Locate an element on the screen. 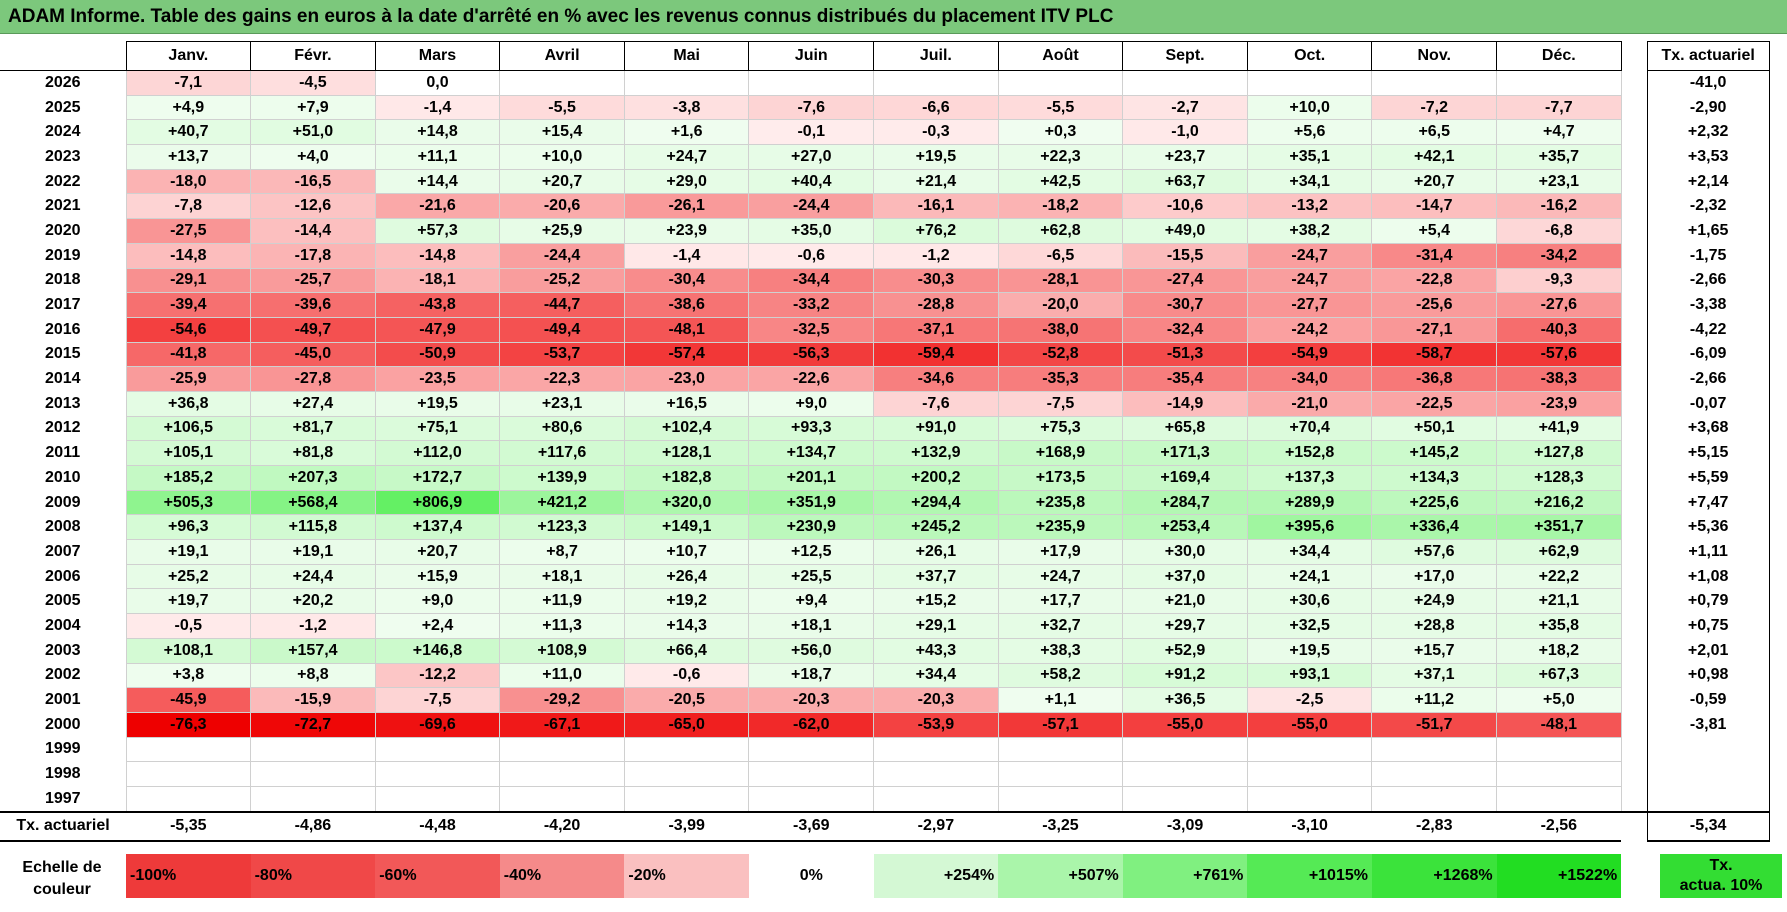 This screenshot has height=912, width=1787. heatmap-cell: -20,5 is located at coordinates (686, 700).